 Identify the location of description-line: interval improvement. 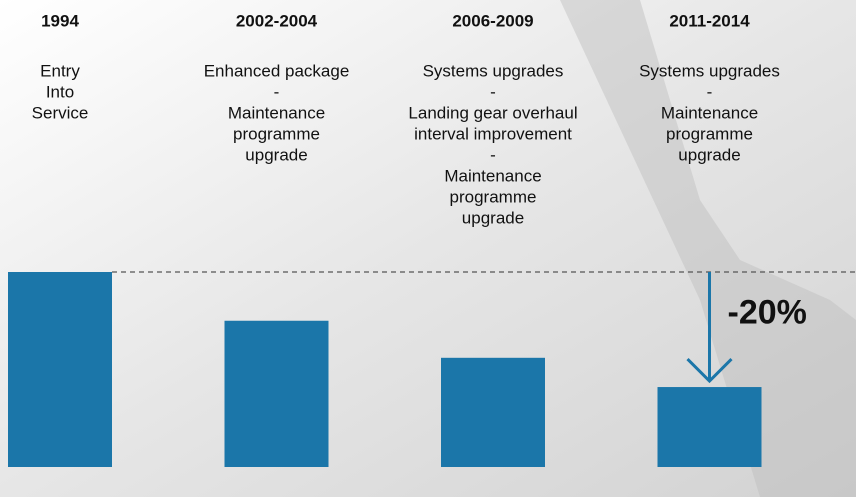
(493, 133).